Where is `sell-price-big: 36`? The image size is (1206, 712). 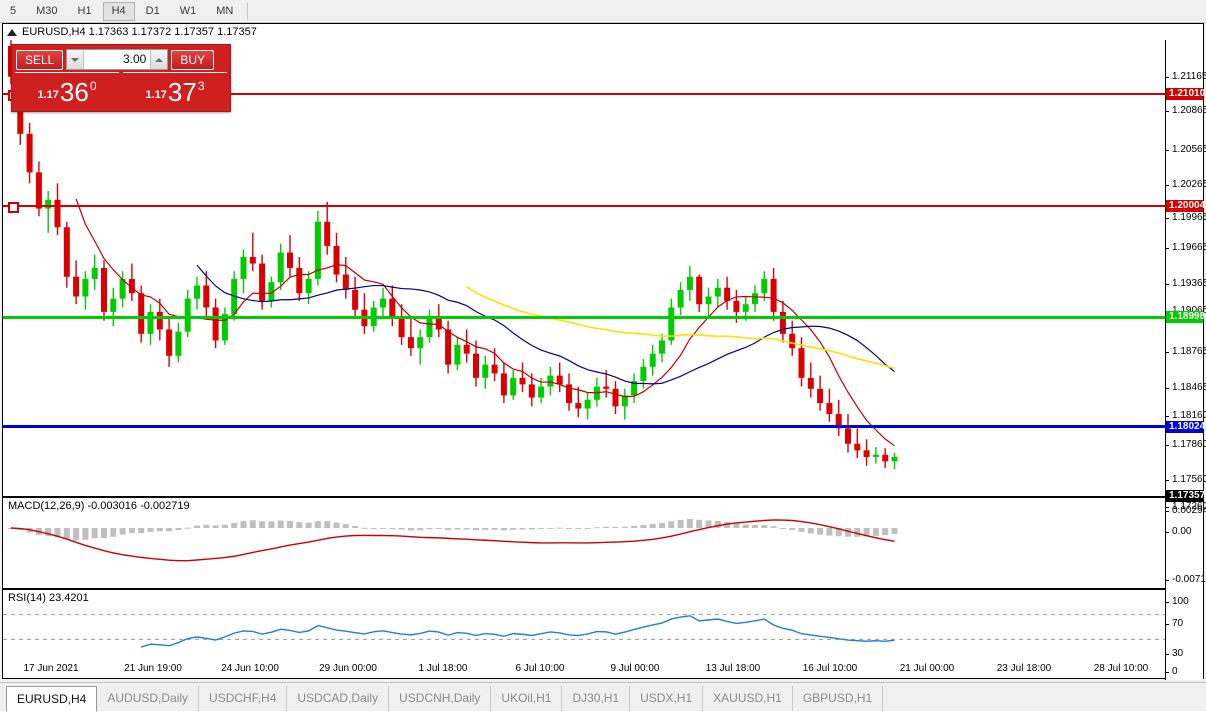 sell-price-big: 36 is located at coordinates (74, 92).